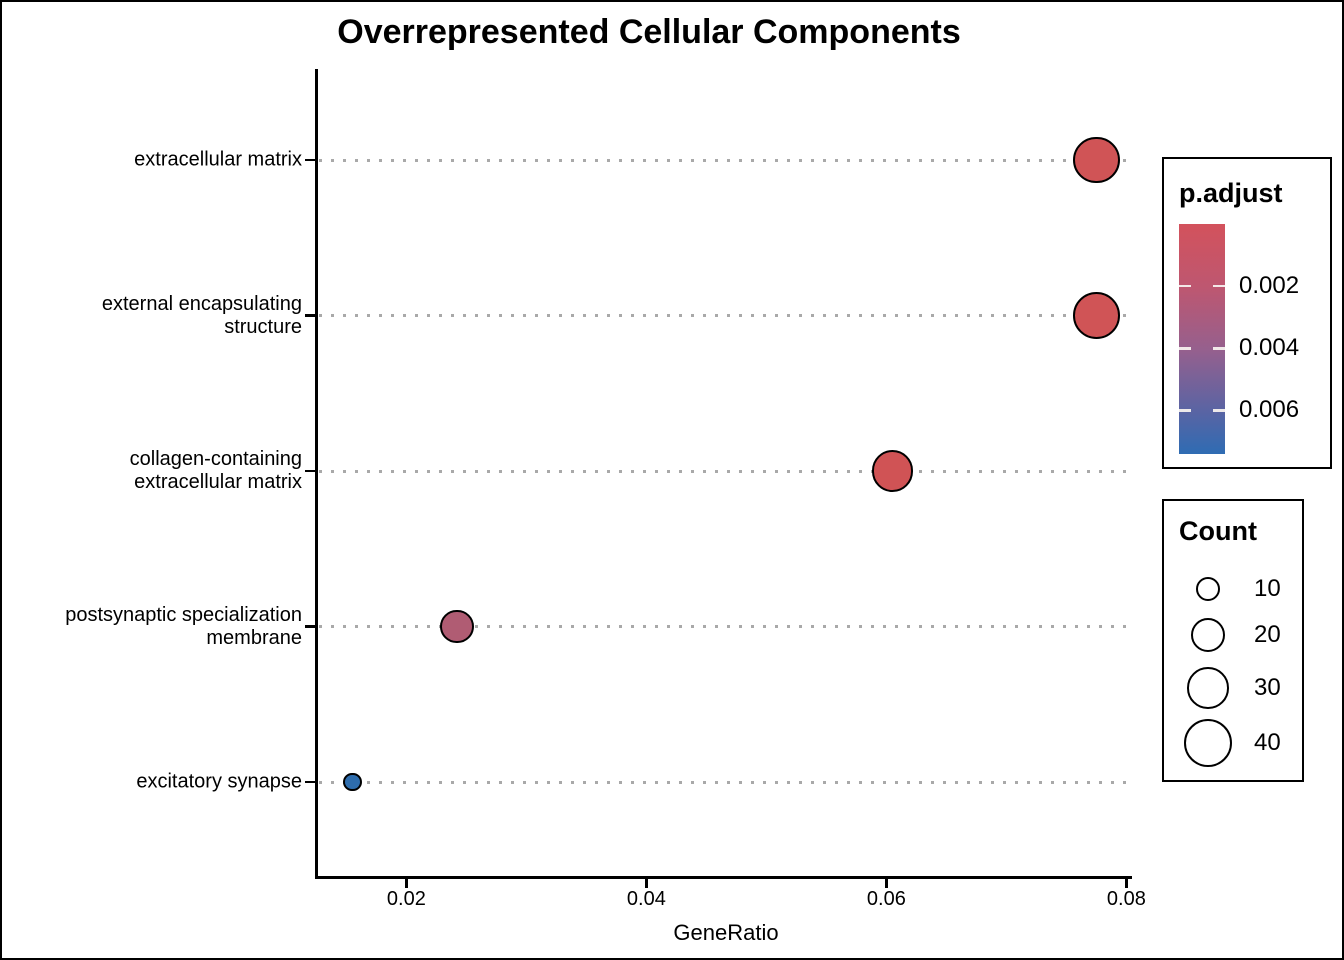  Describe the element at coordinates (219, 781) in the screenshot. I see `y-category-label: excitatory synapse` at that location.